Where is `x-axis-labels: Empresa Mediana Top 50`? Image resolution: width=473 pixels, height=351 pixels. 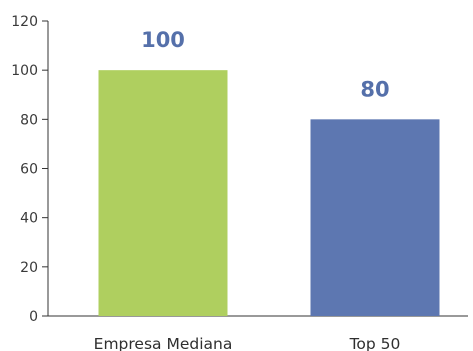 x-axis-labels: Empresa Mediana Top 50 is located at coordinates (247, 343).